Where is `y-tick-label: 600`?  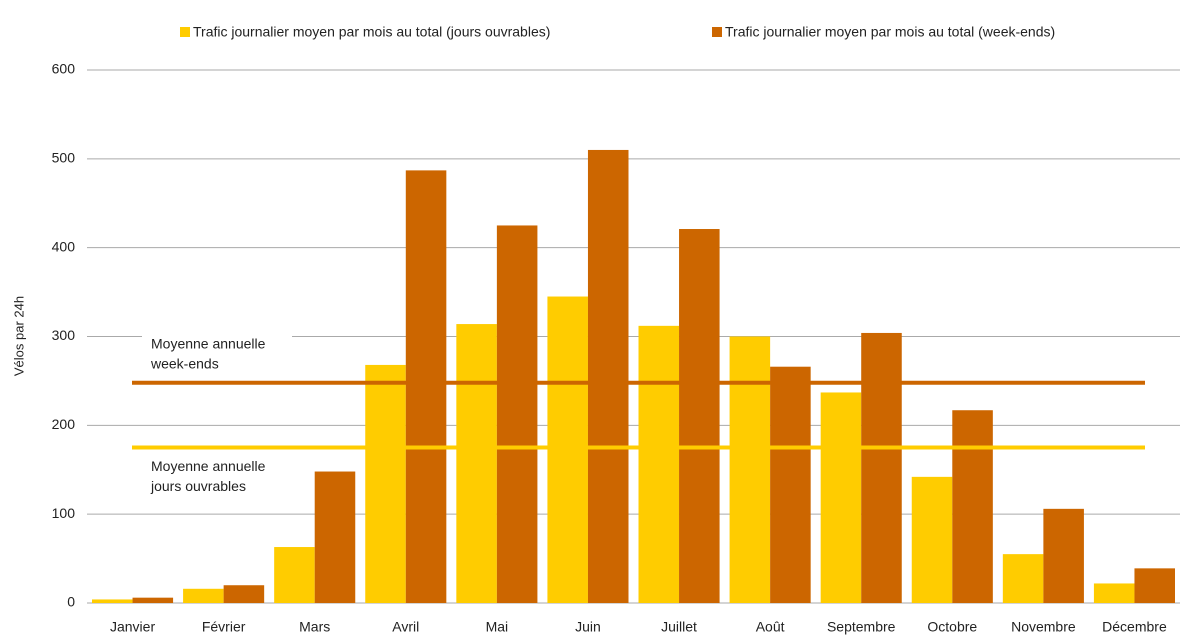 y-tick-label: 600 is located at coordinates (64, 69).